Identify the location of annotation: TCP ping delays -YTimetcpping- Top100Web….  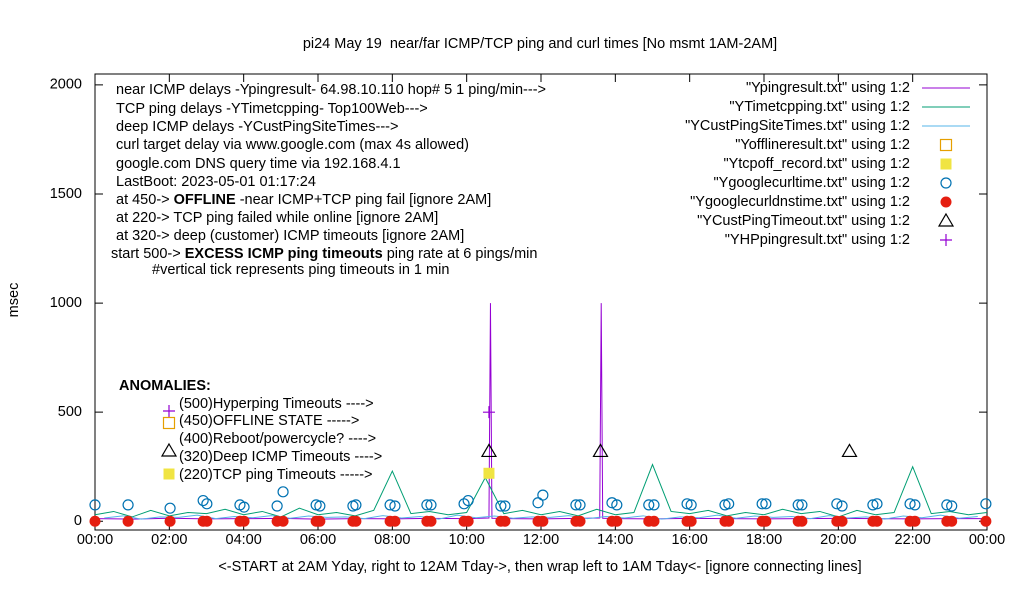
(272, 109).